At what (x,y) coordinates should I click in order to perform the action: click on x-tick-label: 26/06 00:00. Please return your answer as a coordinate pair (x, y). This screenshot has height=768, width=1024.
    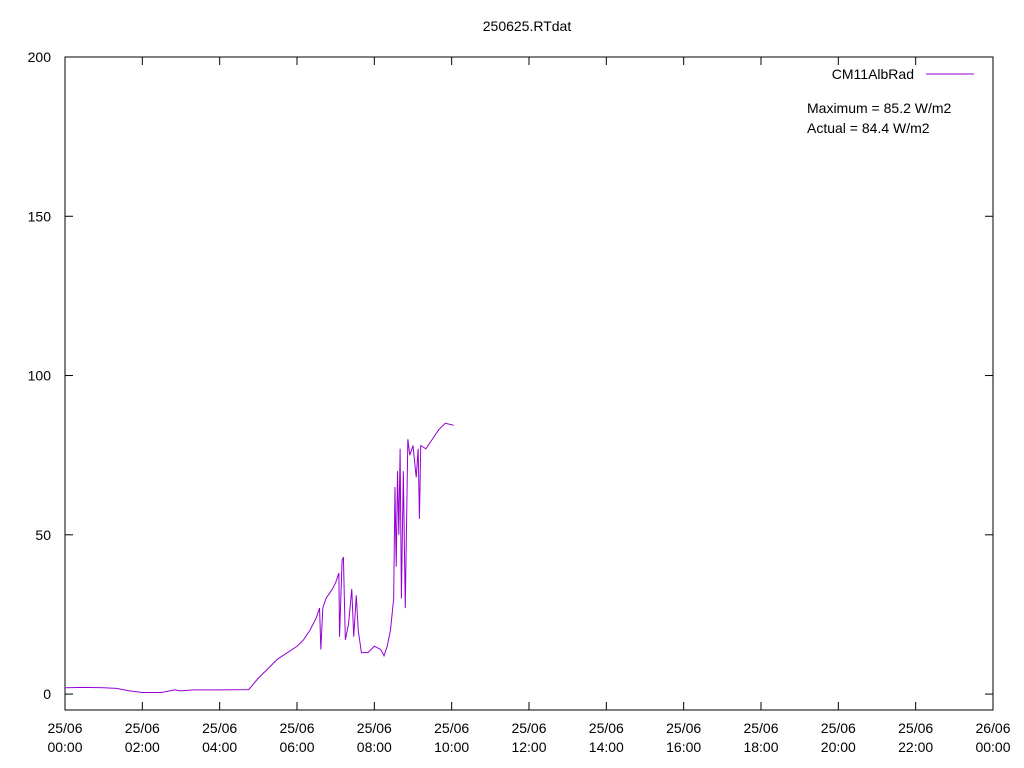
    Looking at the image, I should click on (992, 737).